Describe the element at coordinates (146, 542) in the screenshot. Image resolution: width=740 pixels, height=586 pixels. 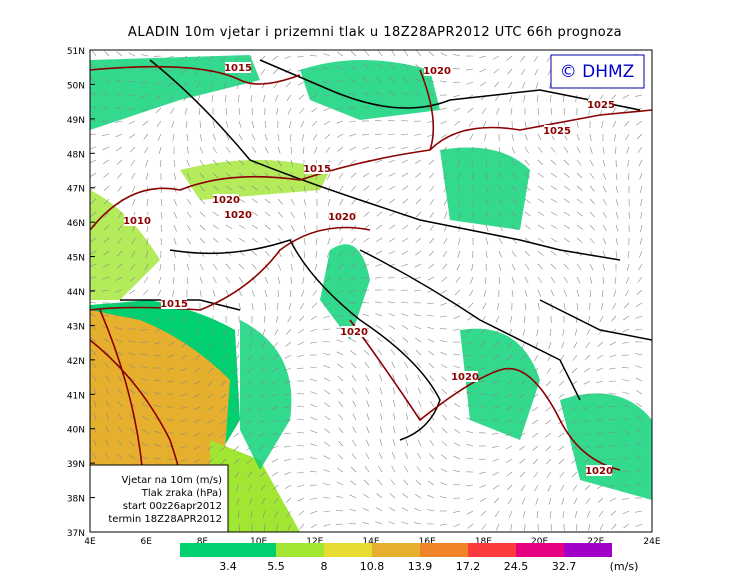
I see `longitude-label: 6E` at that location.